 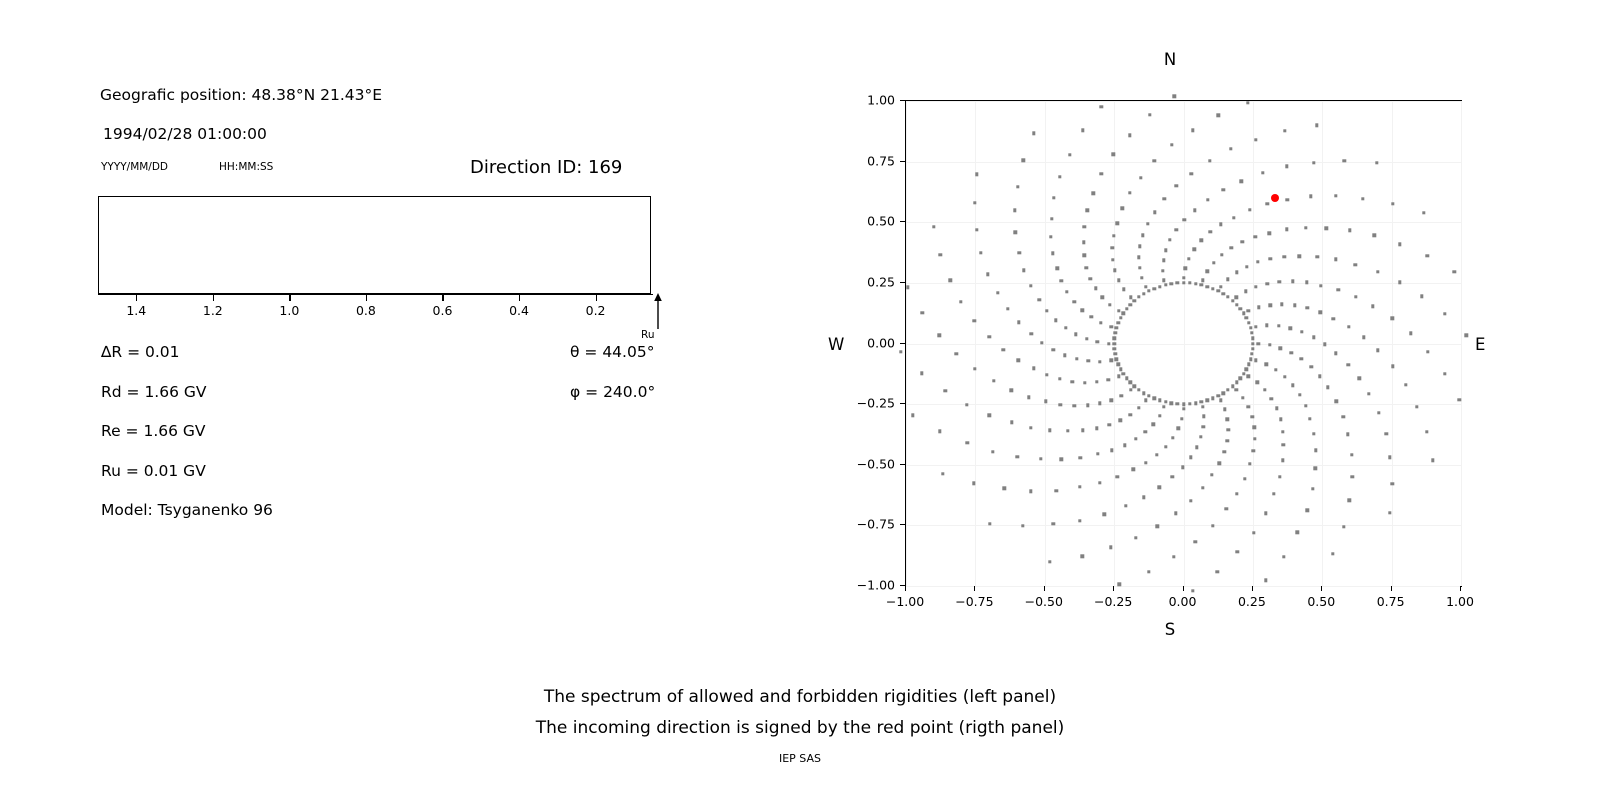 What do you see at coordinates (1043, 601) in the screenshot?
I see `x-axis-tick-label: −0.50` at bounding box center [1043, 601].